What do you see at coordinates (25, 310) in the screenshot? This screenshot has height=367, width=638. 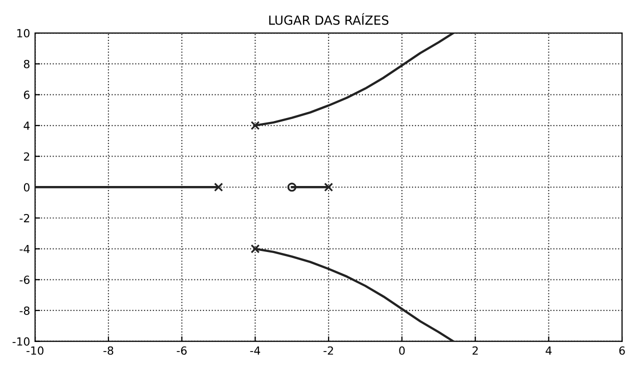 I see `y-tick-label: -8` at bounding box center [25, 310].